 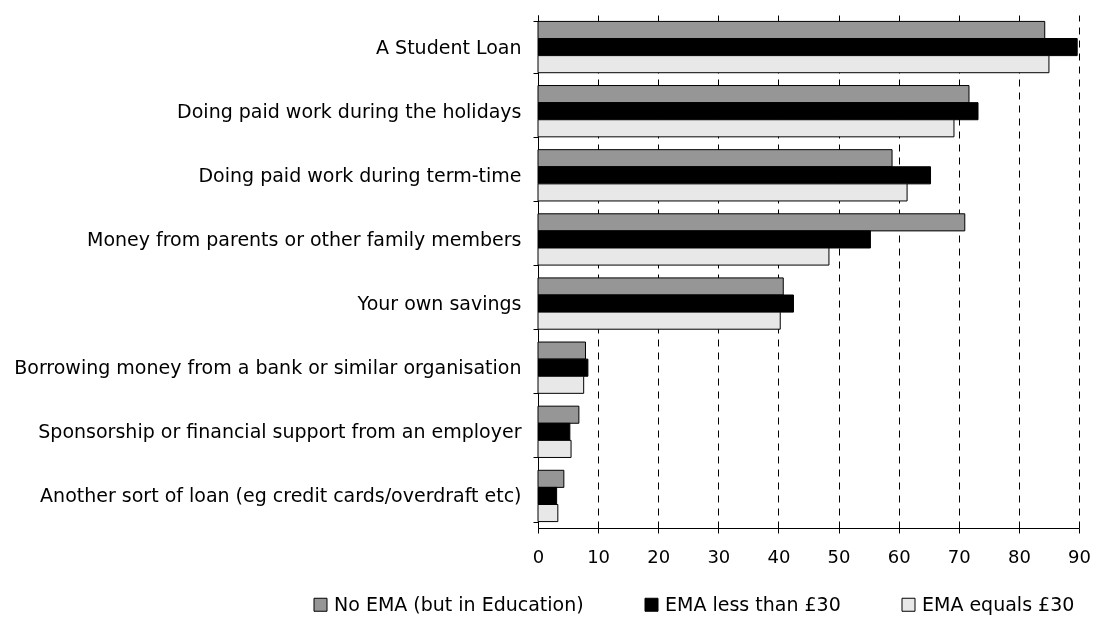 What do you see at coordinates (304, 238) in the screenshot?
I see `y-tick-label: Money from parents or other family members` at bounding box center [304, 238].